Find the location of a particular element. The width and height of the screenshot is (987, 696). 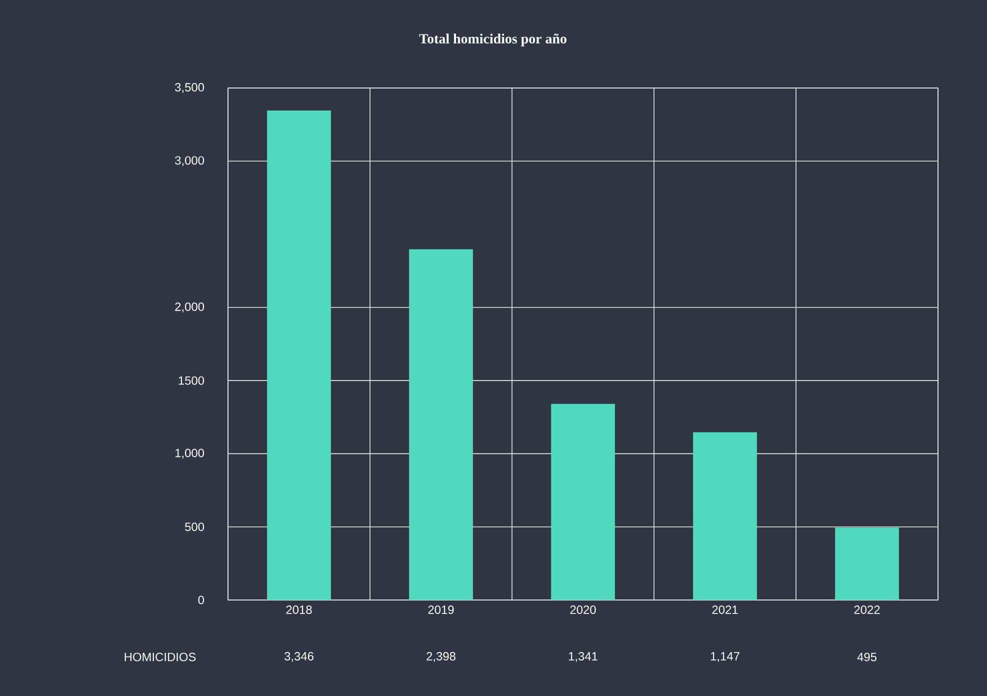

data-label: 2,398 is located at coordinates (441, 657).